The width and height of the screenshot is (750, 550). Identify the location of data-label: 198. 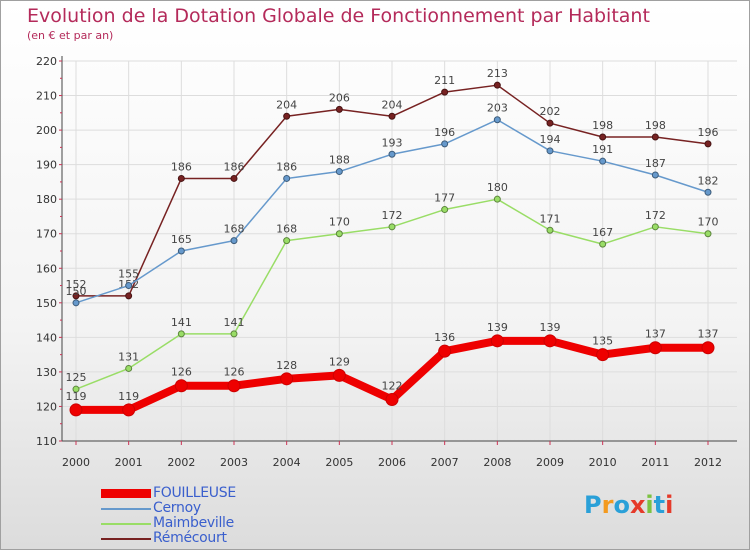
(655, 125).